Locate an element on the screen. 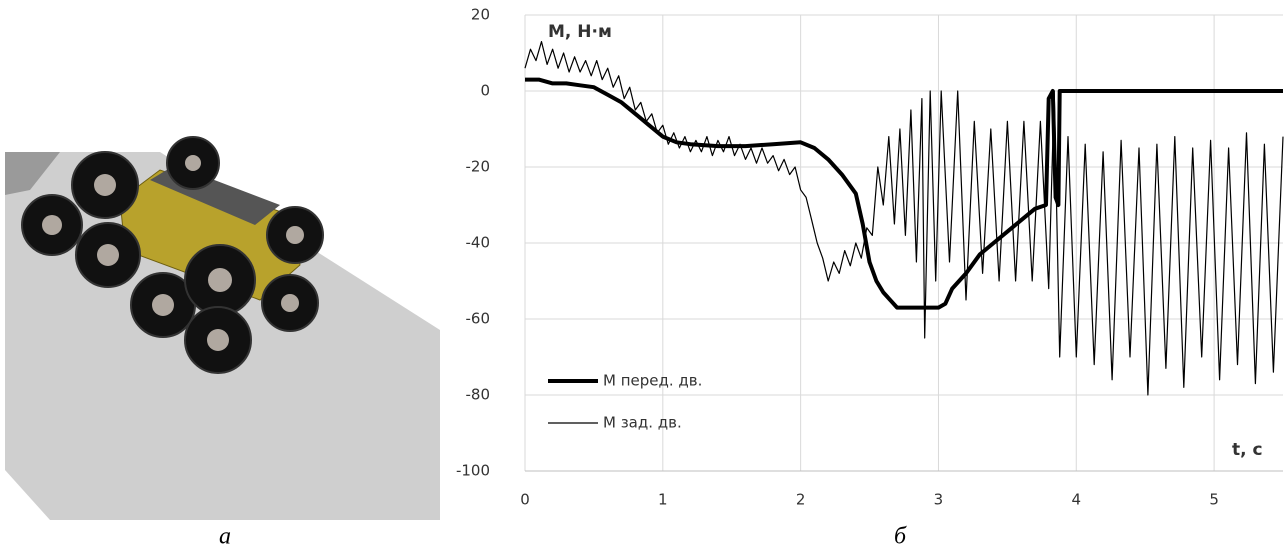  wheels is located at coordinates (172, 255).